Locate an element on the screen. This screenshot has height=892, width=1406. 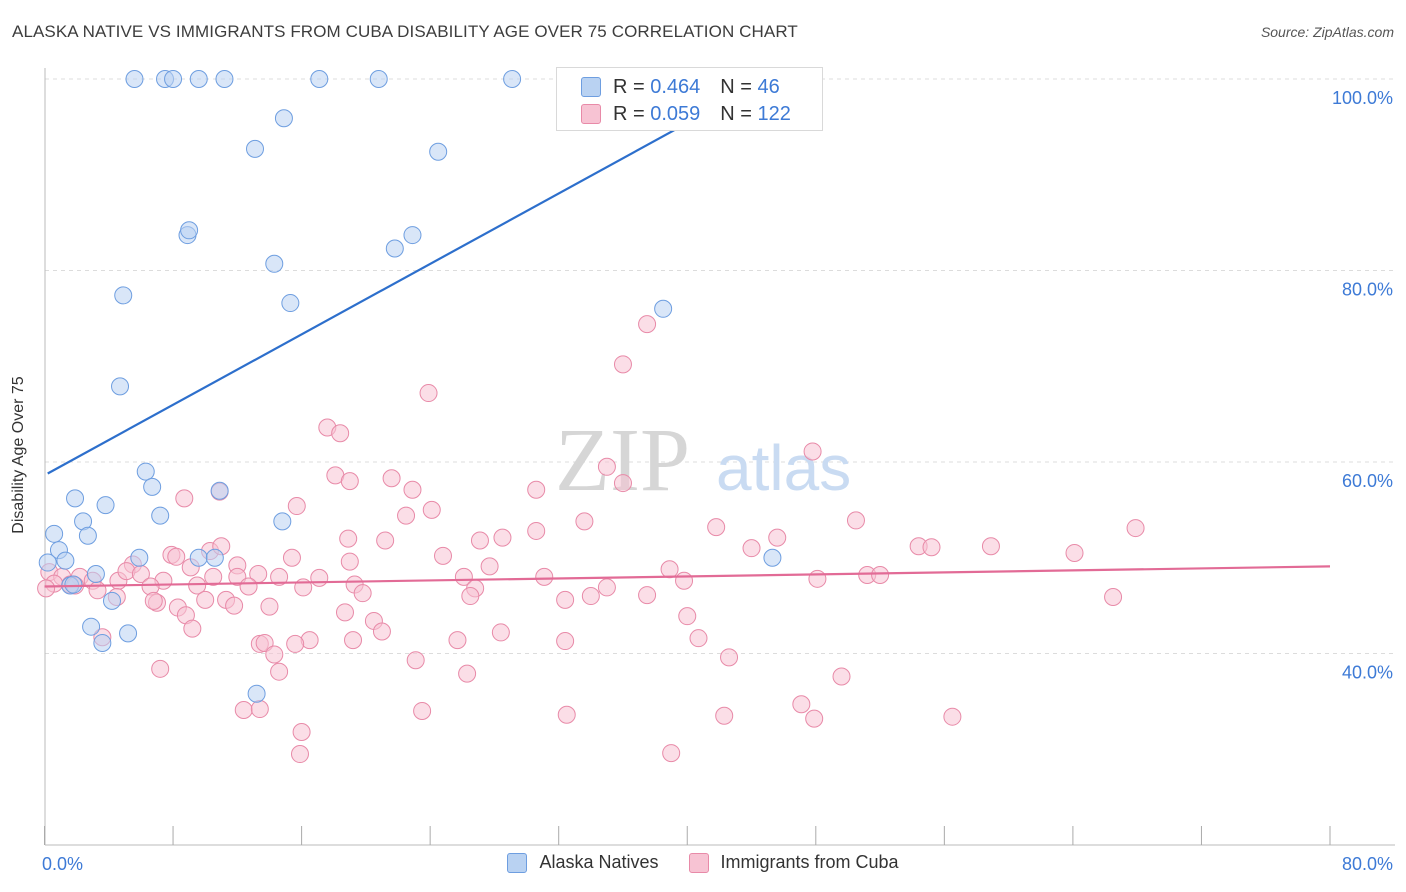
x-tick-label: 80.0% is located at coordinates (1367, 864).